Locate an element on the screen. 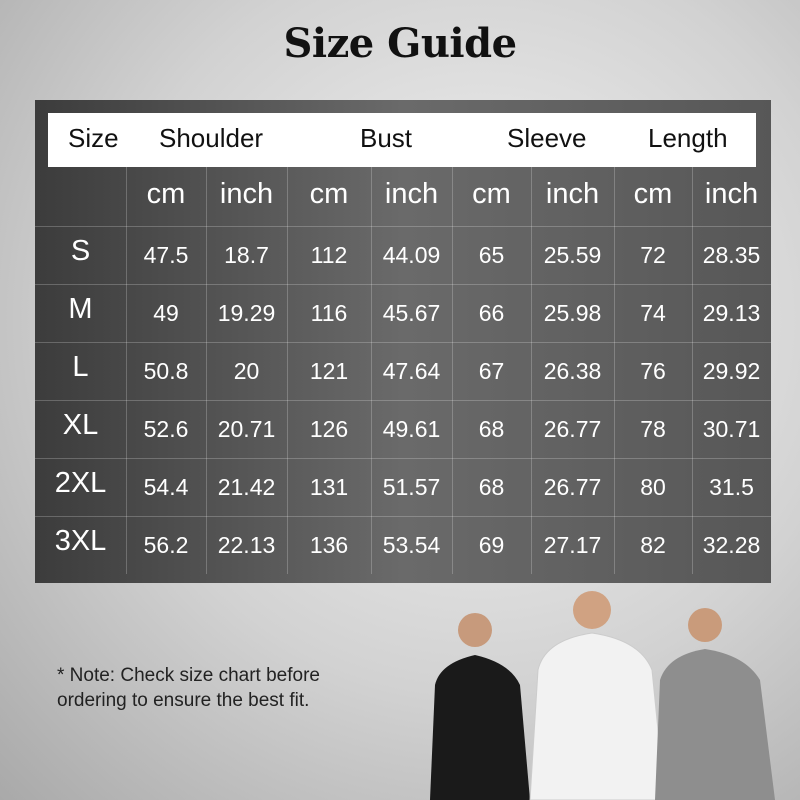 The height and width of the screenshot is (800, 800). table-cell: 47.64 is located at coordinates (411, 370).